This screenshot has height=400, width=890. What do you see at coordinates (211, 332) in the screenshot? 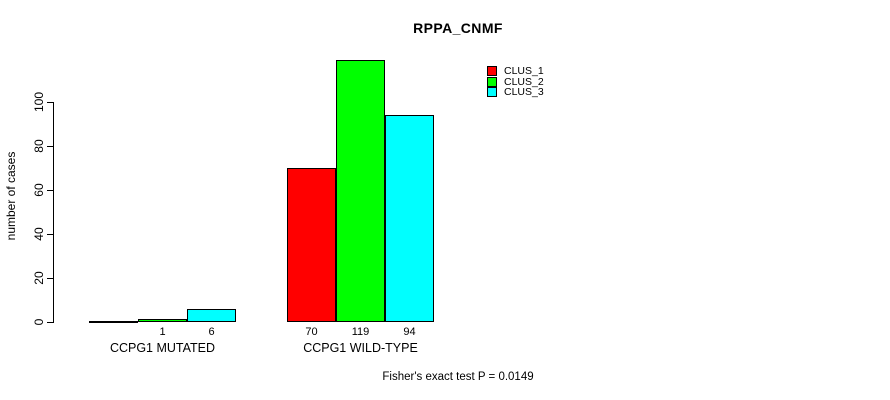
I see `bar-value-label: 6` at bounding box center [211, 332].